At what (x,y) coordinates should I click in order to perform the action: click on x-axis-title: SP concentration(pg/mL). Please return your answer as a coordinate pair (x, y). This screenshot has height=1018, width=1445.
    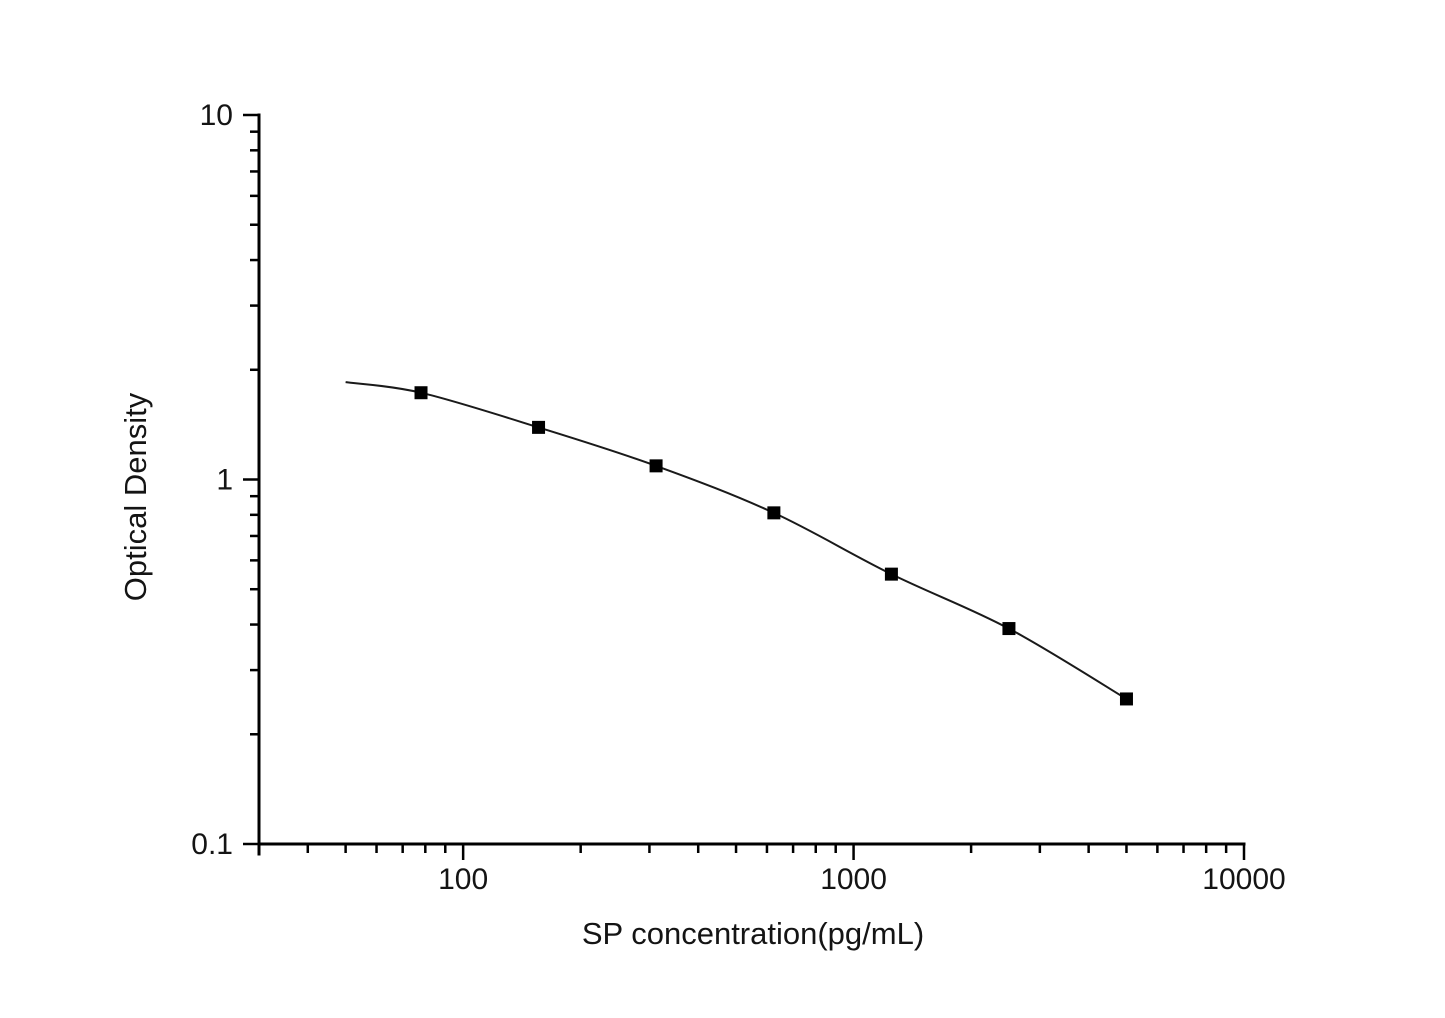
    Looking at the image, I should click on (753, 933).